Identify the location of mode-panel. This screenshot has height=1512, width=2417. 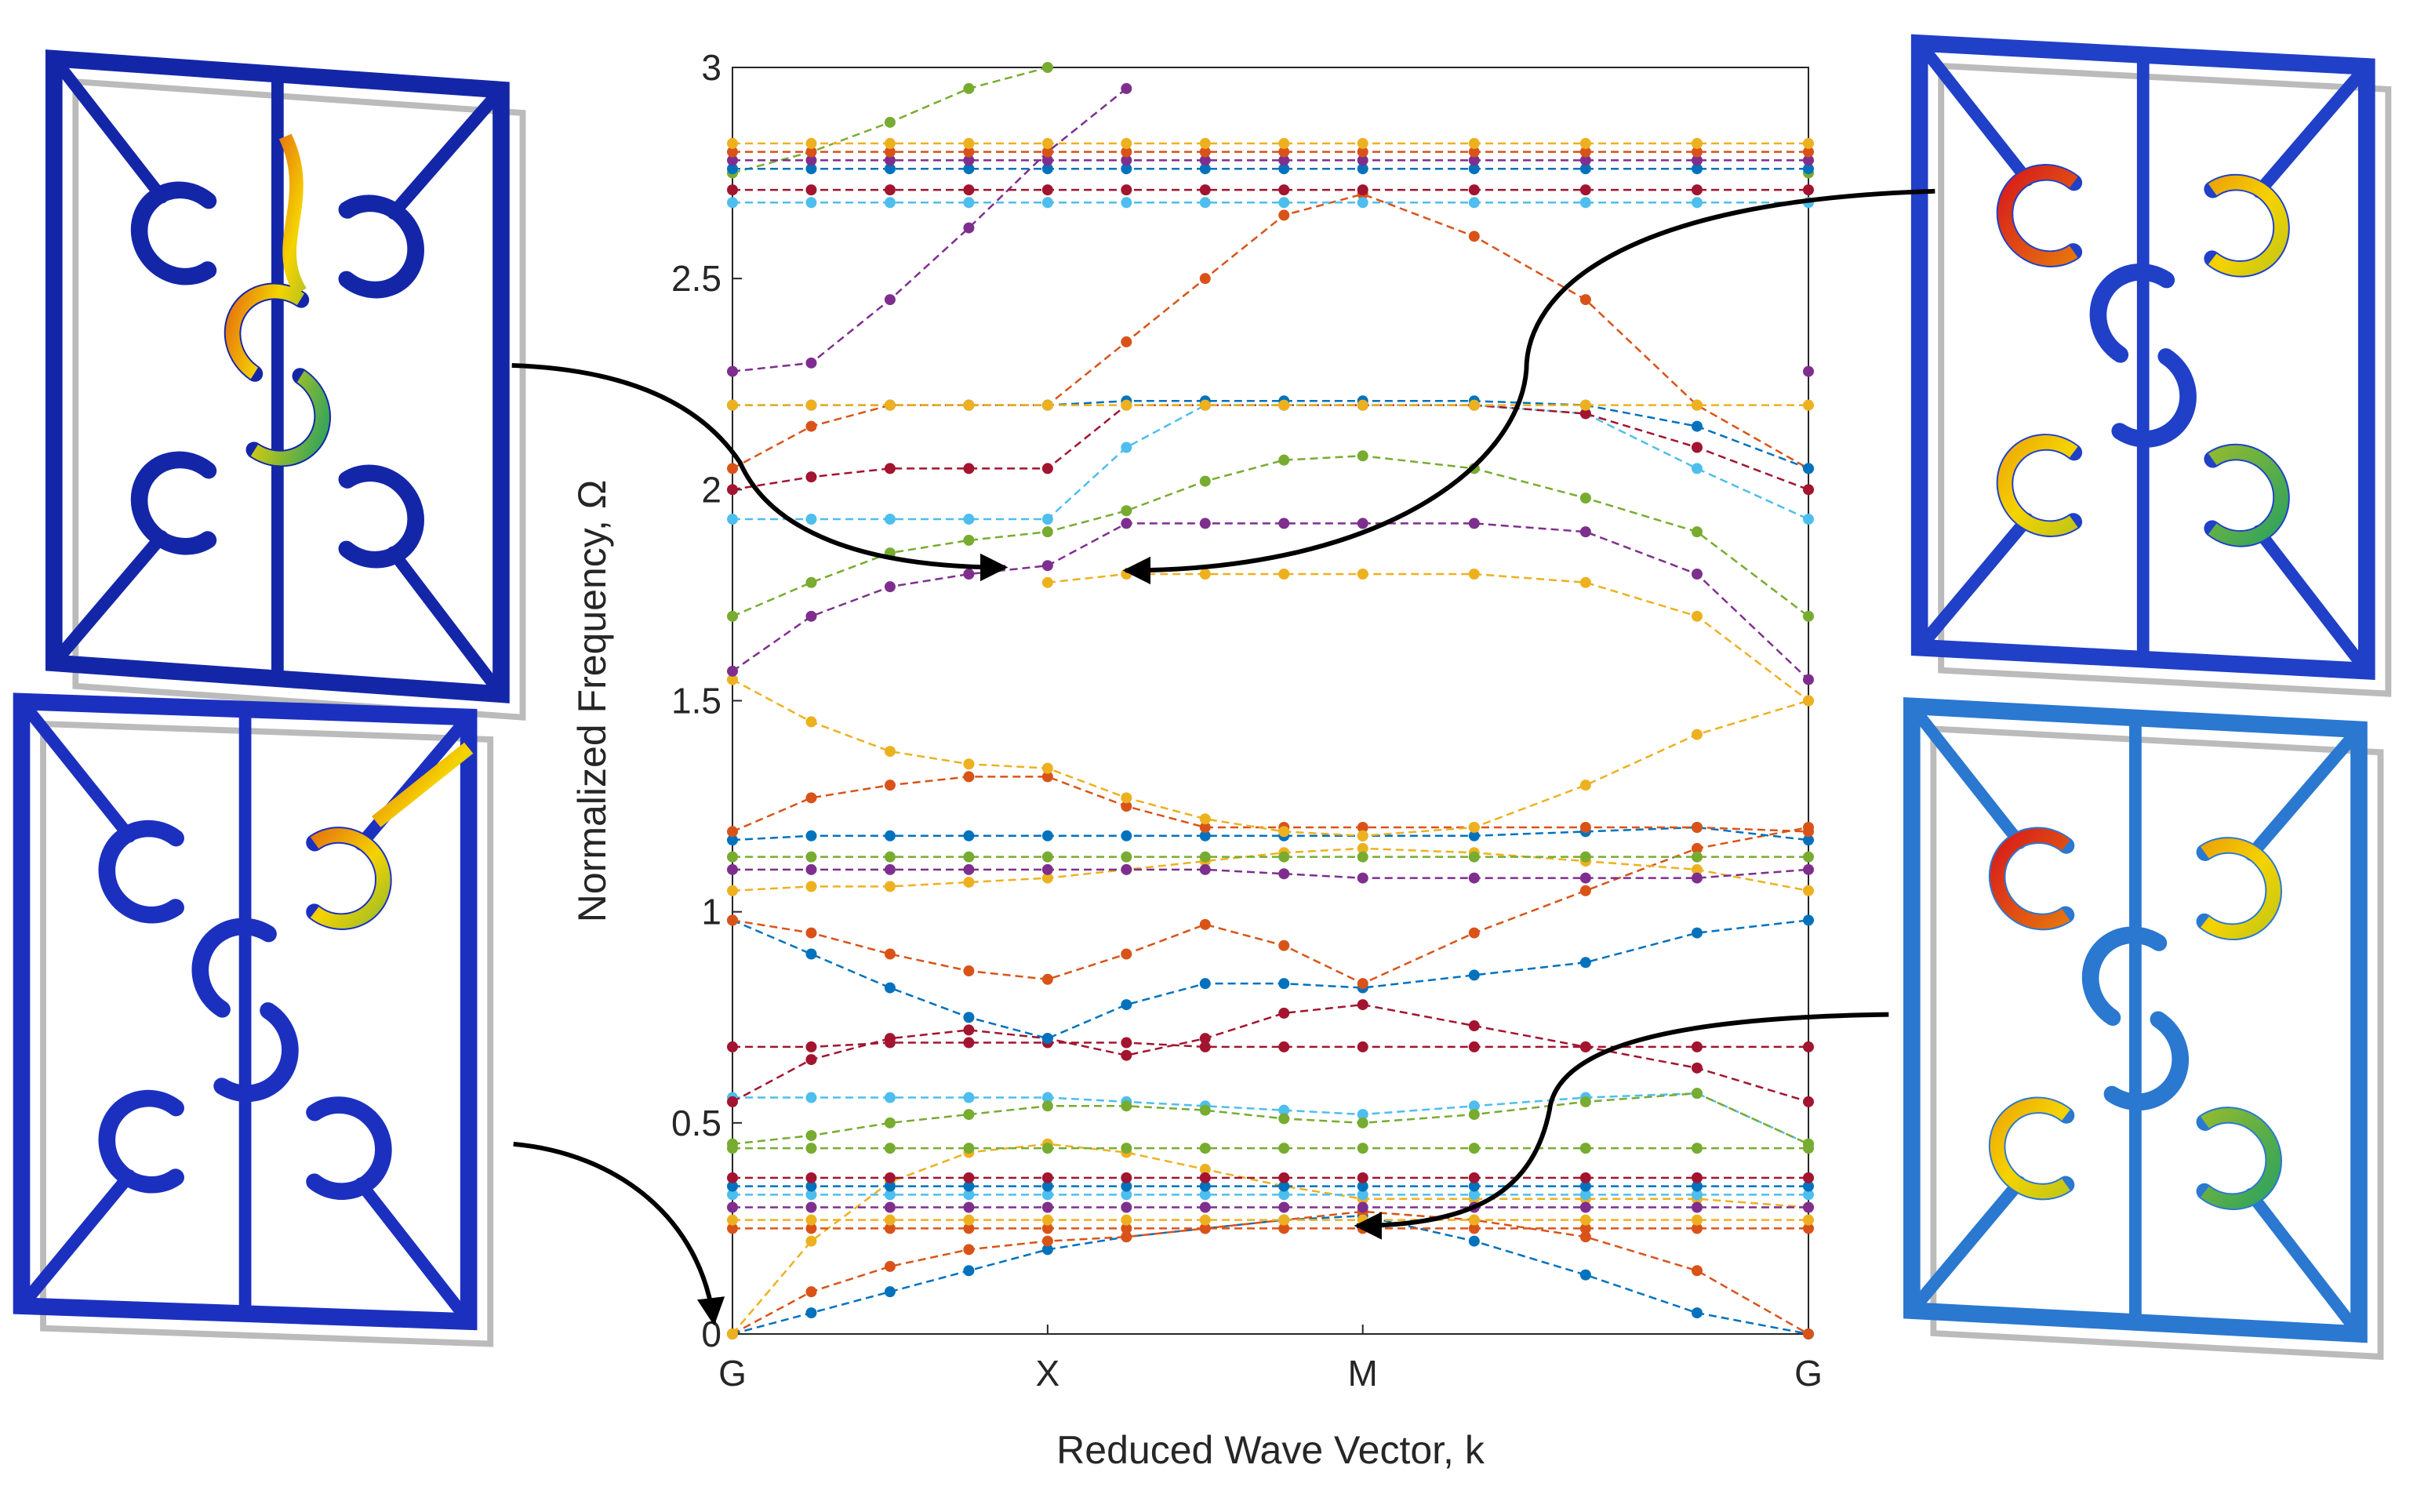
(256, 1023).